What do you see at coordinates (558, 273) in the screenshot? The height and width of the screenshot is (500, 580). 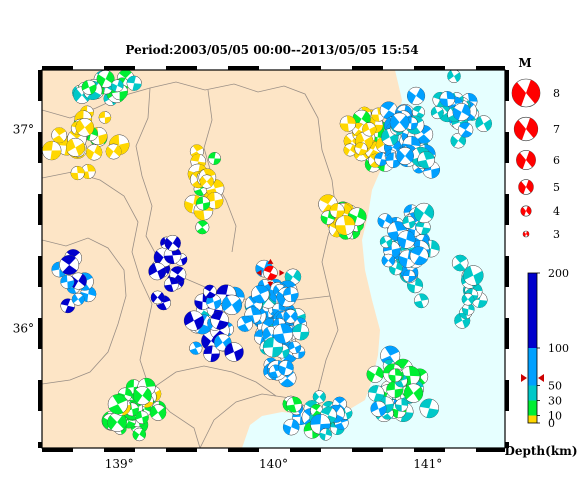 I see `depth-tick-label: 200` at bounding box center [558, 273].